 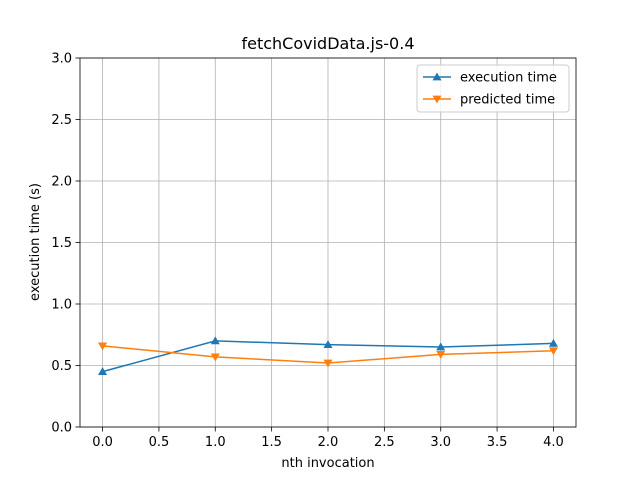 I want to click on x-tick-label: 0.0, so click(x=102, y=442).